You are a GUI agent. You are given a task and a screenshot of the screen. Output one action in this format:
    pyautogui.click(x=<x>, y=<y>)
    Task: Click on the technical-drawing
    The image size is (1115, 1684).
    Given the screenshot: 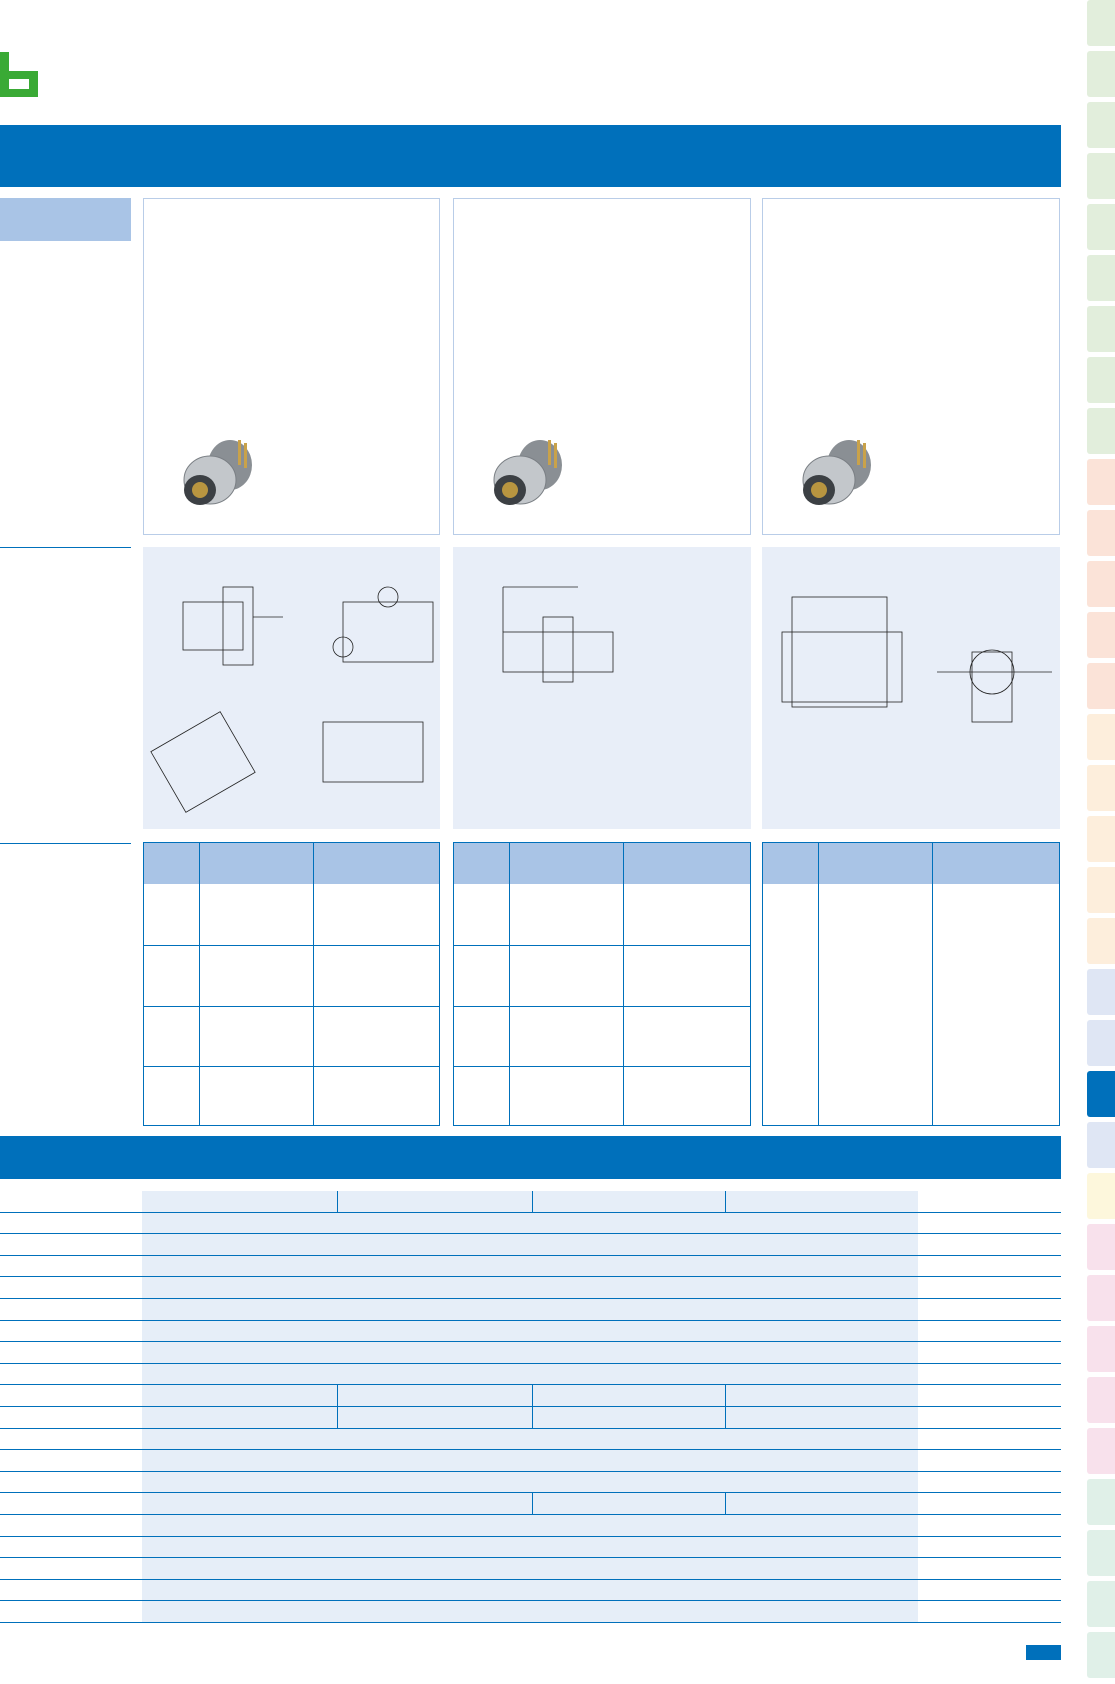 What is the action you would take?
    pyautogui.click(x=292, y=699)
    